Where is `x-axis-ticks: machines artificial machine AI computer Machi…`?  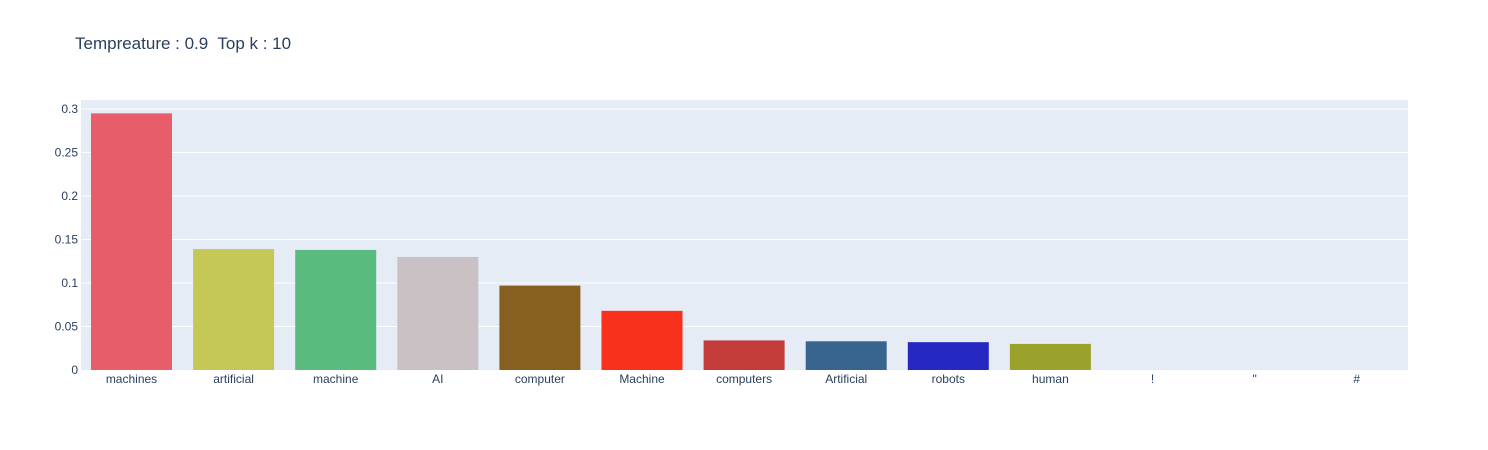 x-axis-ticks: machines artificial machine AI computer Machi… is located at coordinates (733, 379).